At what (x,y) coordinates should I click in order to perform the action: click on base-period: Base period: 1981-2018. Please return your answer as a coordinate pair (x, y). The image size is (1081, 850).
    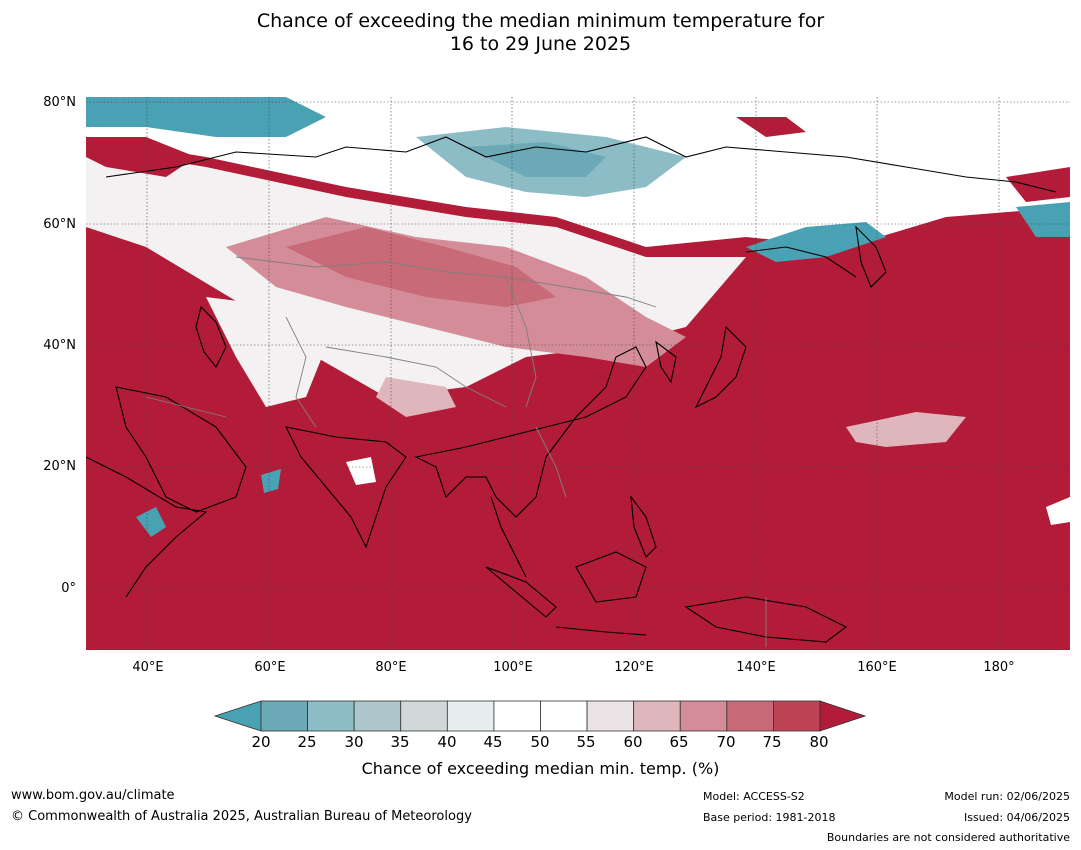
    Looking at the image, I should click on (769, 817).